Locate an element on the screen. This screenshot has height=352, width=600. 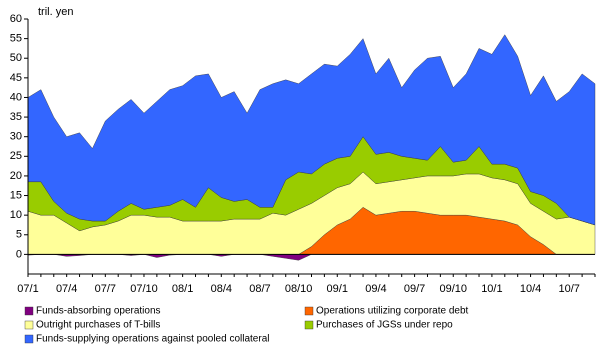
y-tick-label: 60 is located at coordinates (16, 19).